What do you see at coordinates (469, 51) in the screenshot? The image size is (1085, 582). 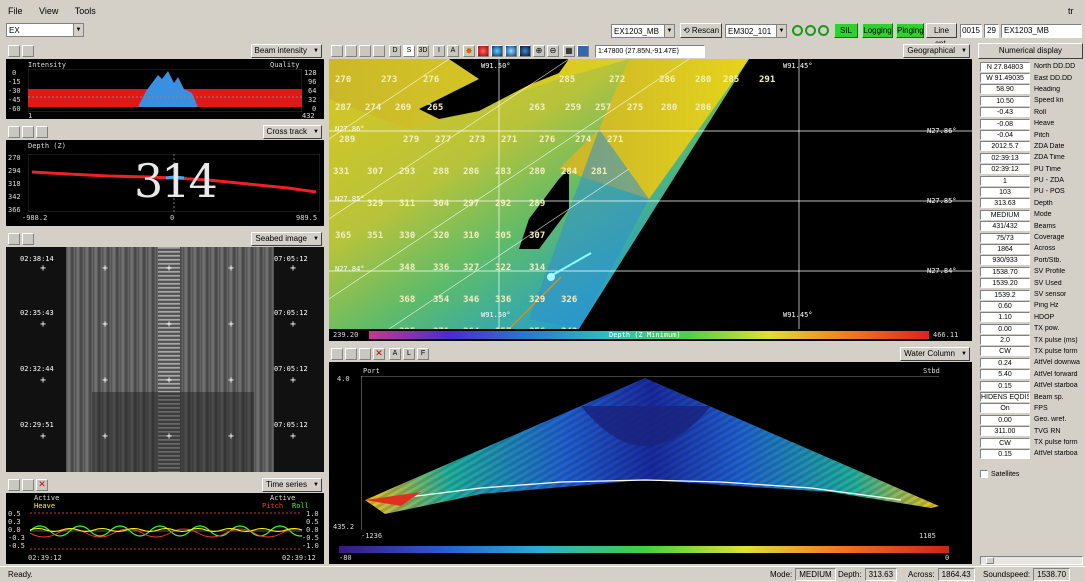 I see `sun-icon: ✸` at bounding box center [469, 51].